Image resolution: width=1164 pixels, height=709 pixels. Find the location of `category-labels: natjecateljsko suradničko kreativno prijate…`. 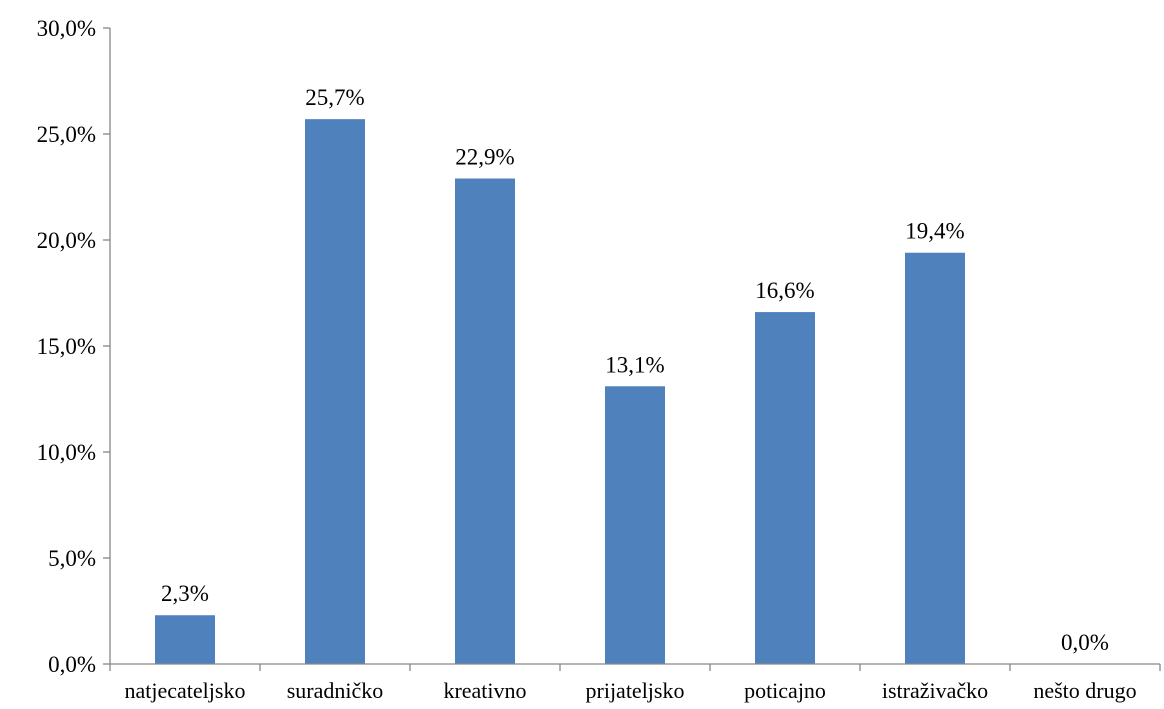

category-labels: natjecateljsko suradničko kreativno prijate… is located at coordinates (631, 690).